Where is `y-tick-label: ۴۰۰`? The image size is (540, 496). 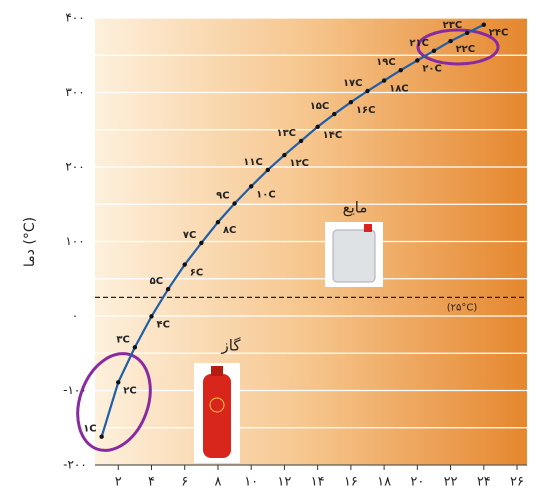
y-tick-label: ۴۰۰ is located at coordinates (74, 18).